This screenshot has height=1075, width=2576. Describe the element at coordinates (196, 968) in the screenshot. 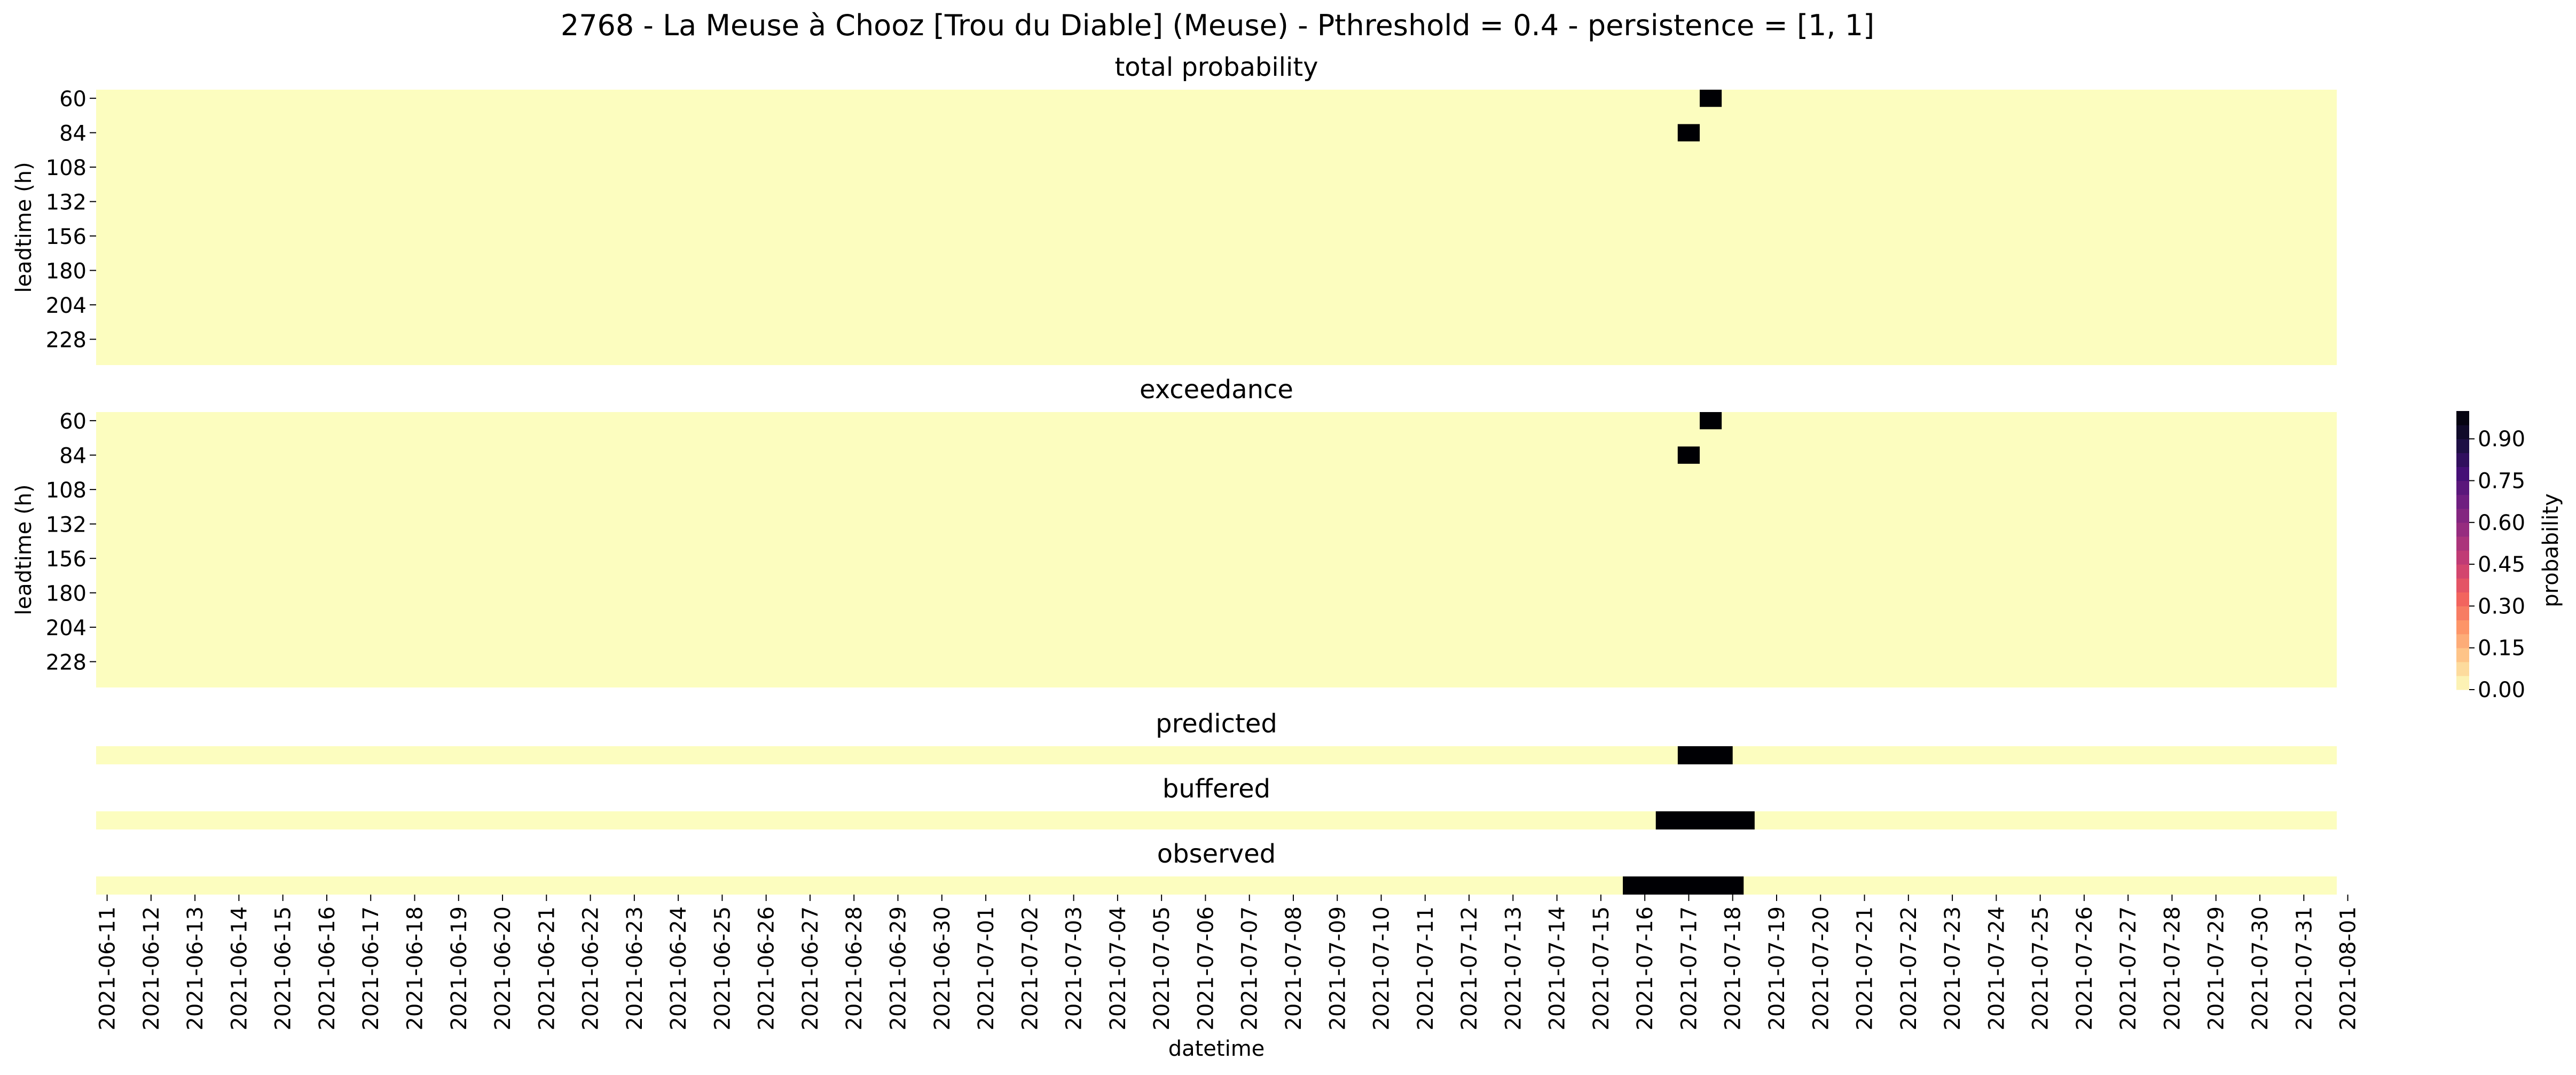

I see `x-tick-label: 2021-06-13` at that location.